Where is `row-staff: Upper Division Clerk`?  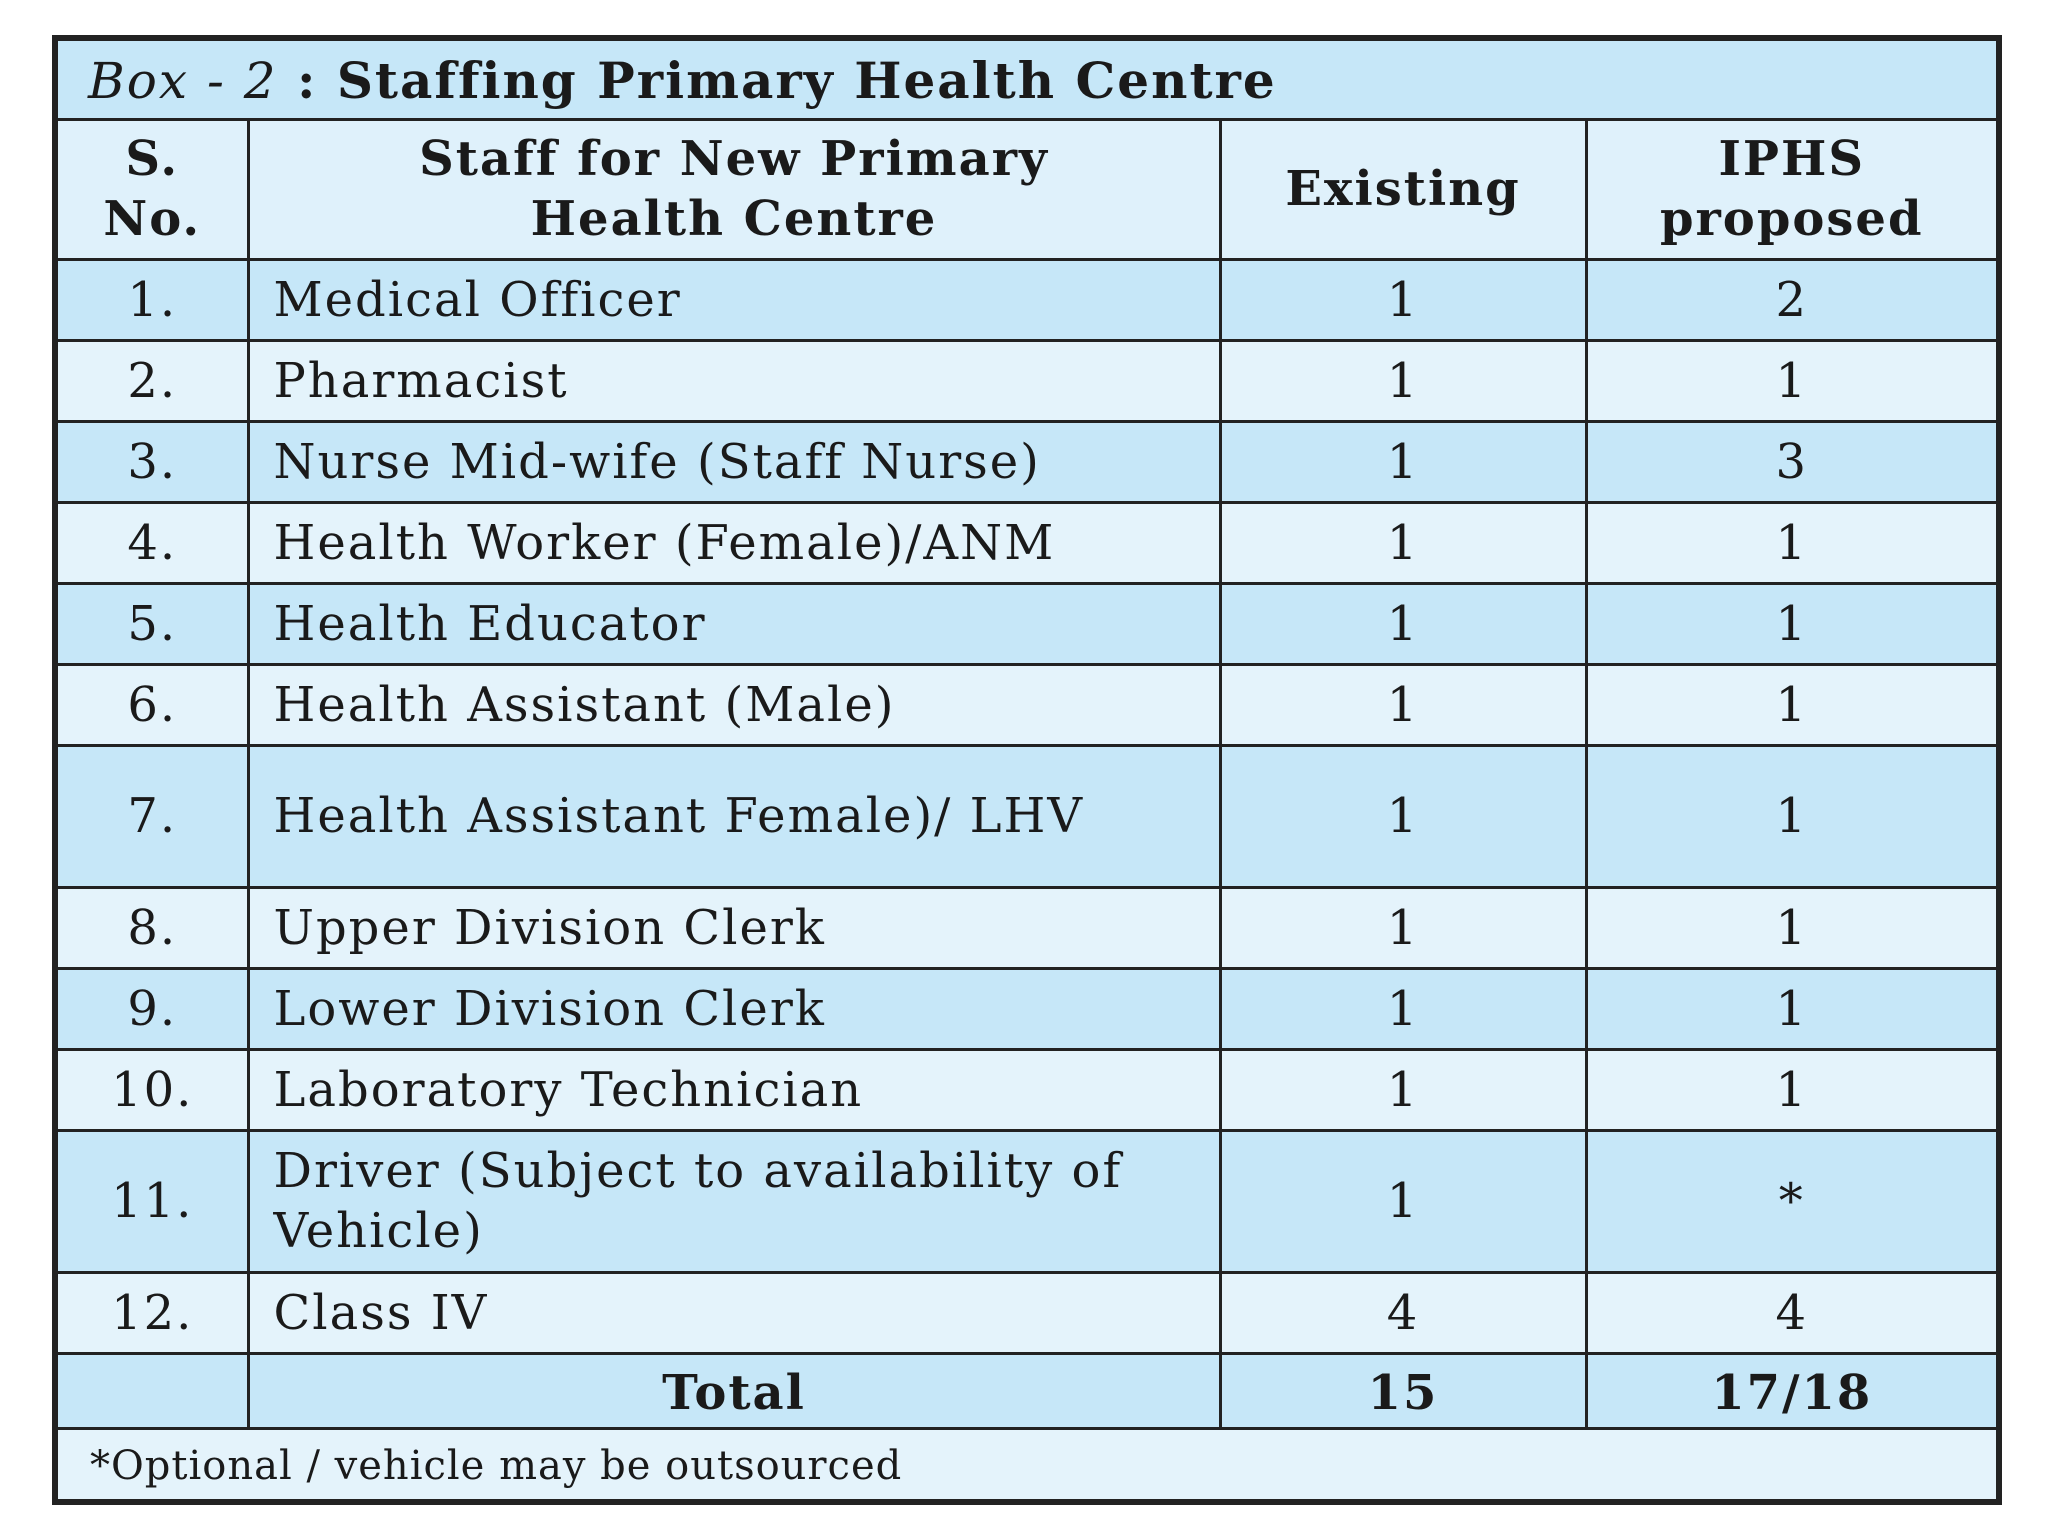
row-staff: Upper Division Clerk is located at coordinates (734, 927).